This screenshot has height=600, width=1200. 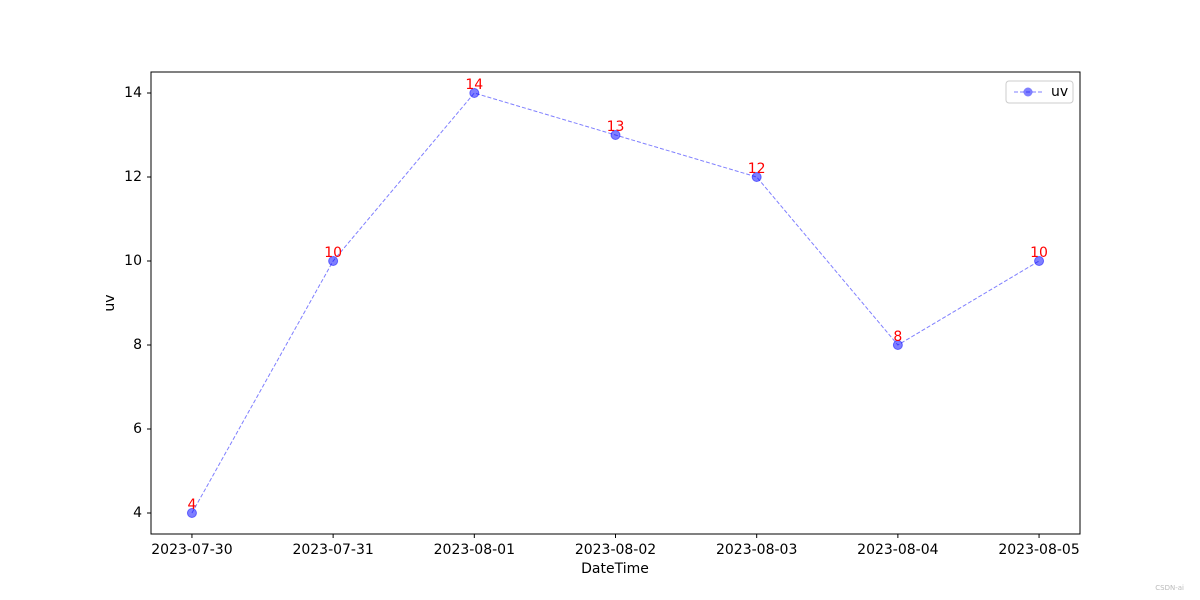 I want to click on y-tick-label: 4, so click(x=137, y=513).